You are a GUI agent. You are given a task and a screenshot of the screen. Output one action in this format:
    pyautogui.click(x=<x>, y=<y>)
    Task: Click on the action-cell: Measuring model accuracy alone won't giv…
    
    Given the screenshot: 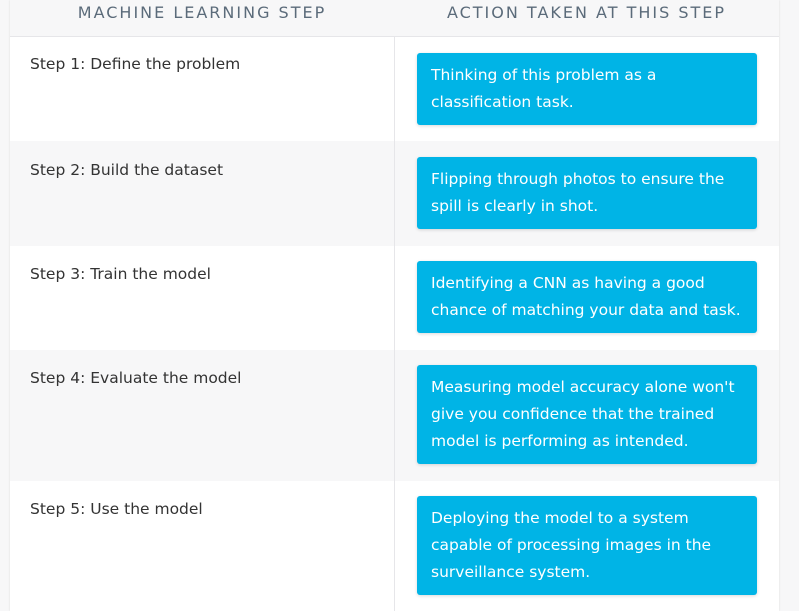 What is the action you would take?
    pyautogui.click(x=587, y=415)
    